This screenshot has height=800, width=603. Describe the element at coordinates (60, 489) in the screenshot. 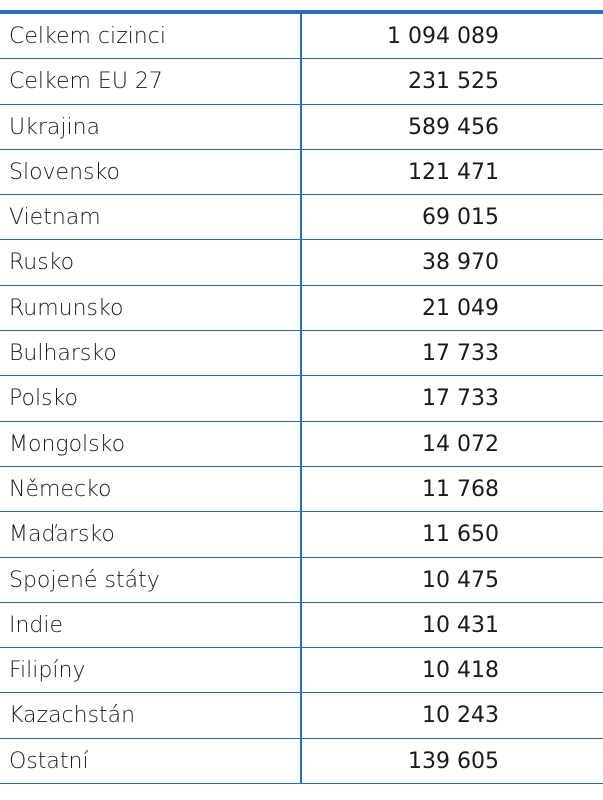

I see `country-label: Německo` at that location.